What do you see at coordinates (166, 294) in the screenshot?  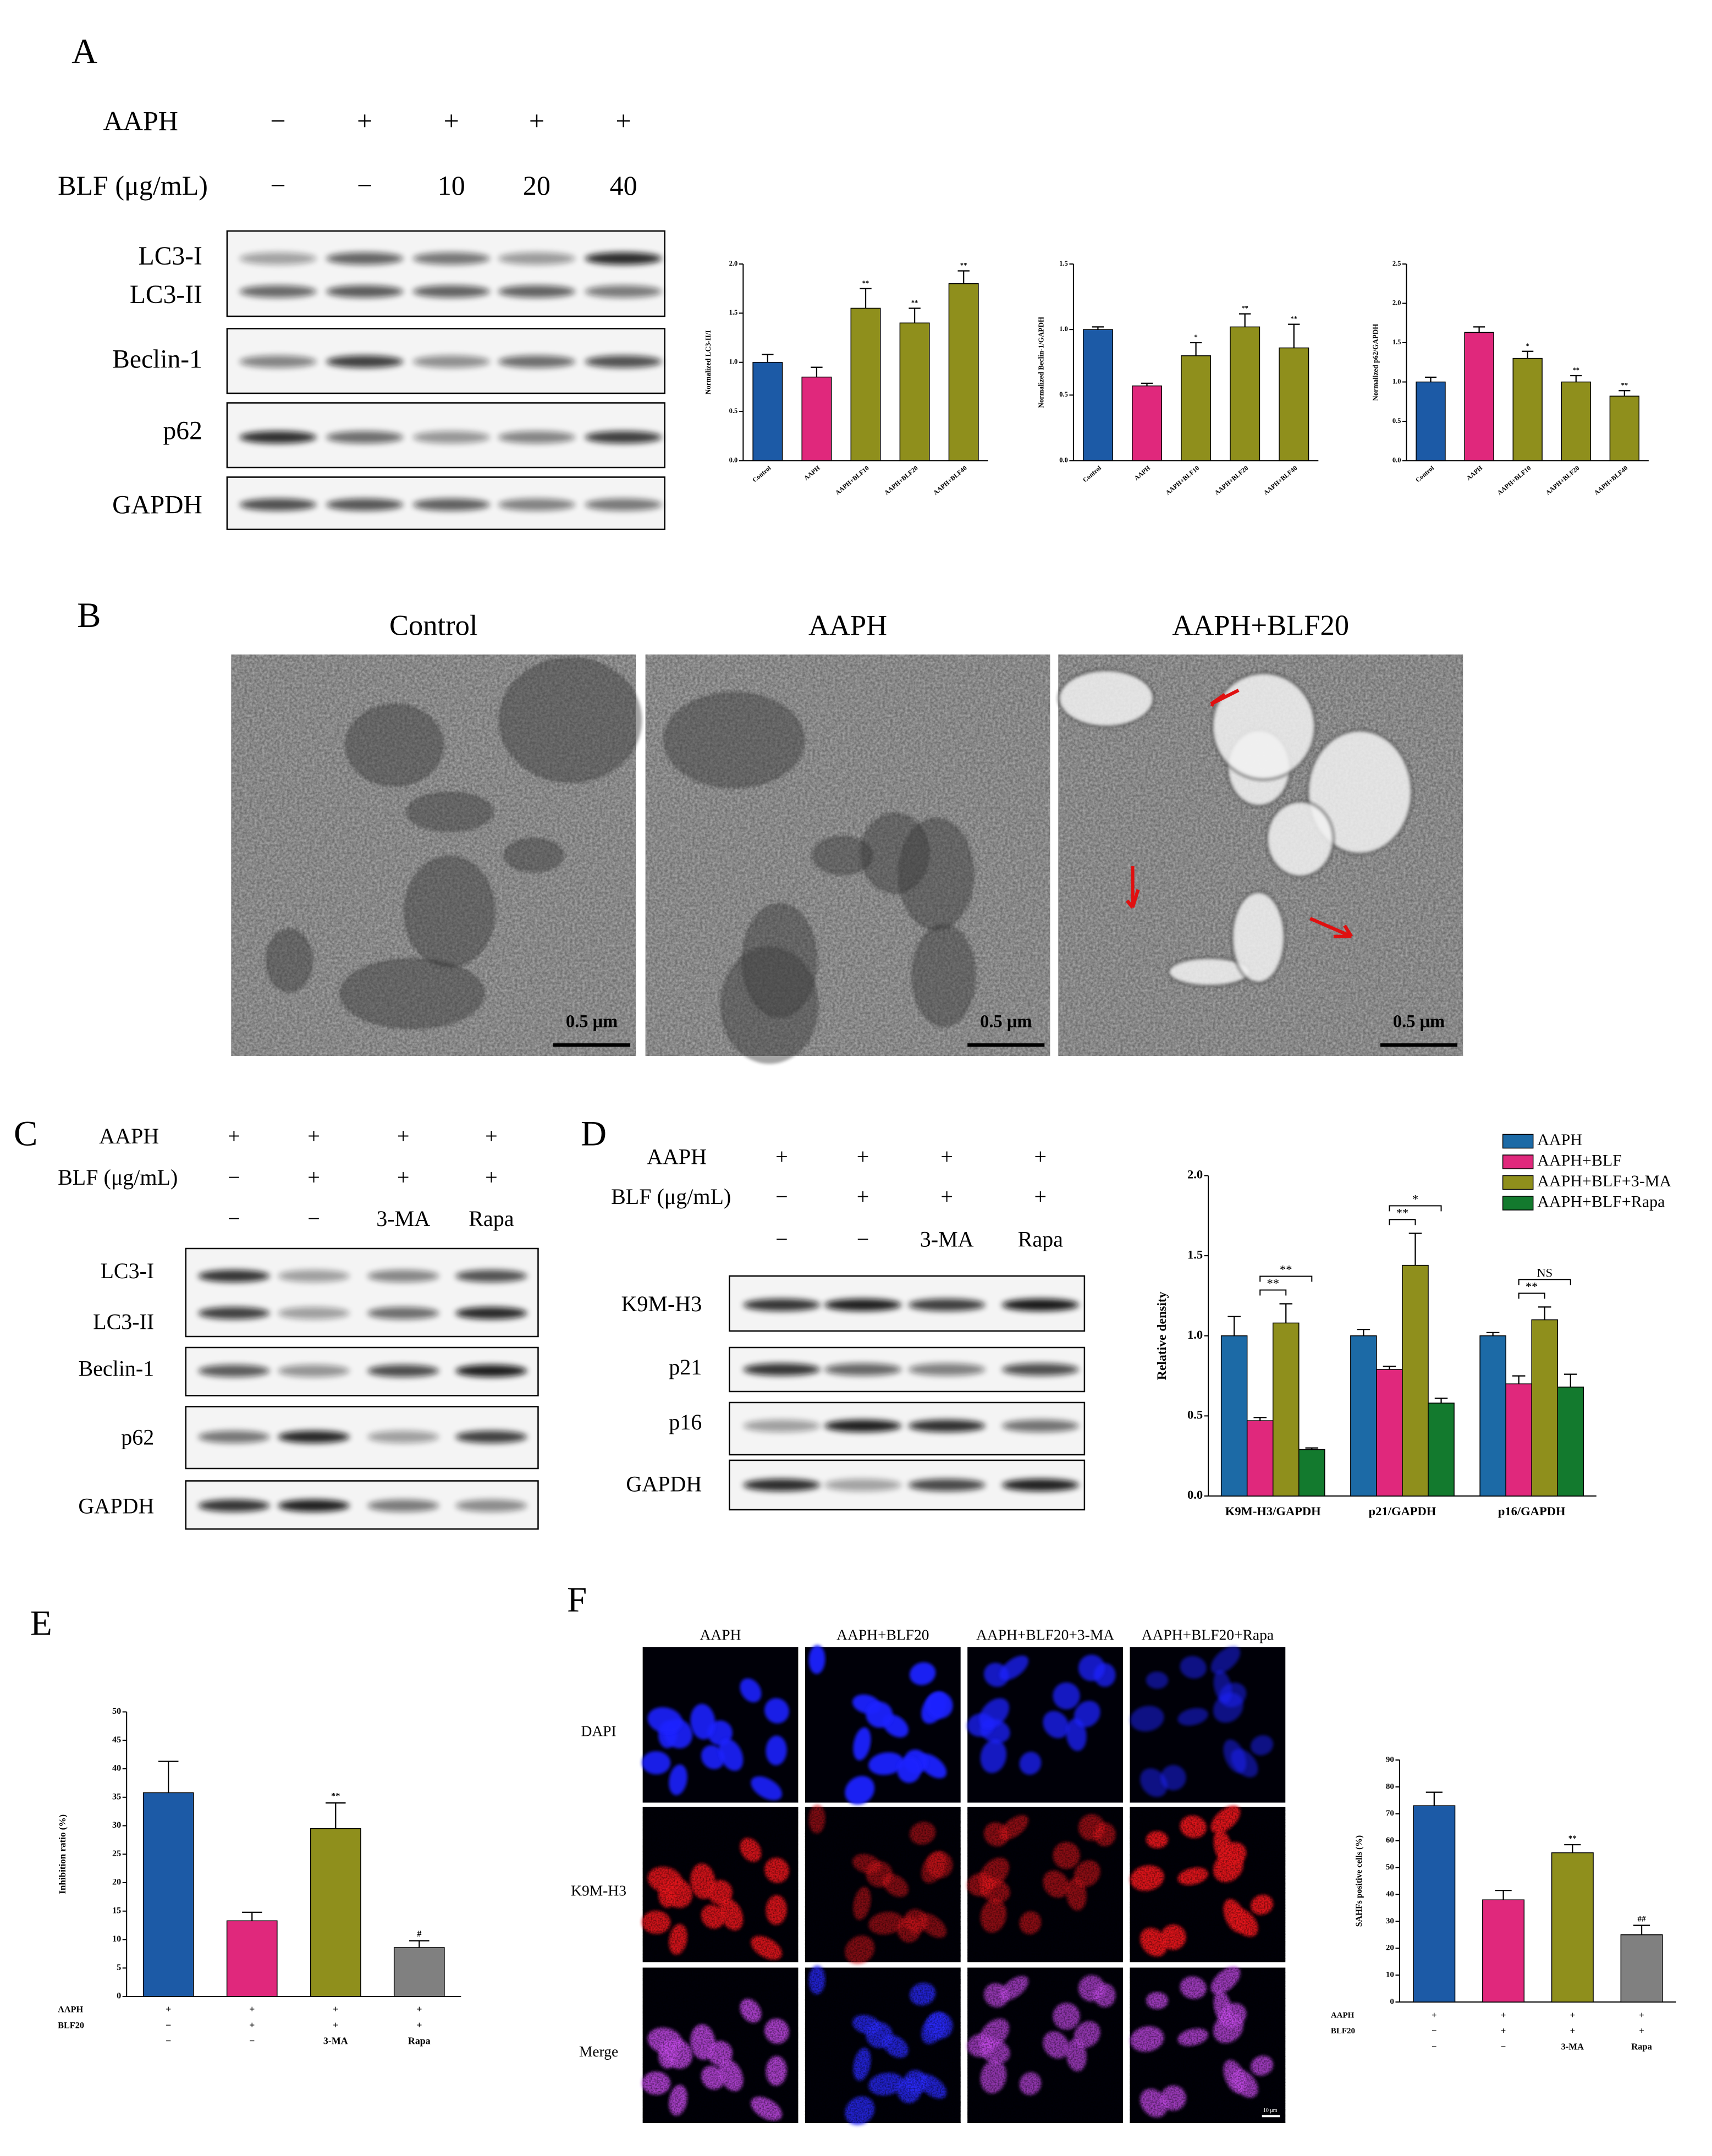 I see `blot-label: LC3-II` at bounding box center [166, 294].